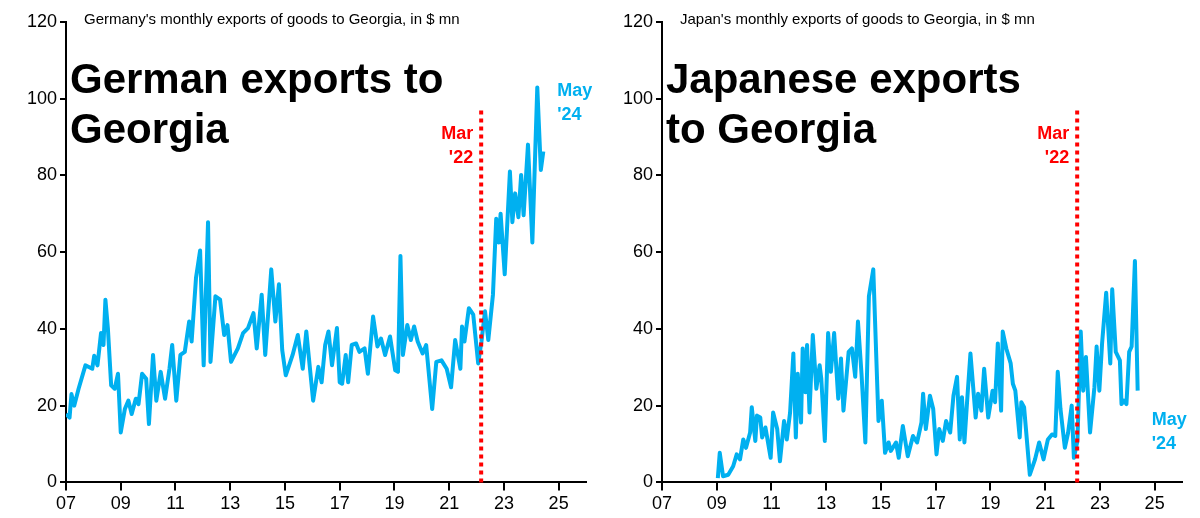  I want to click on text: Japanese exports to Georgia, so click(843, 103).